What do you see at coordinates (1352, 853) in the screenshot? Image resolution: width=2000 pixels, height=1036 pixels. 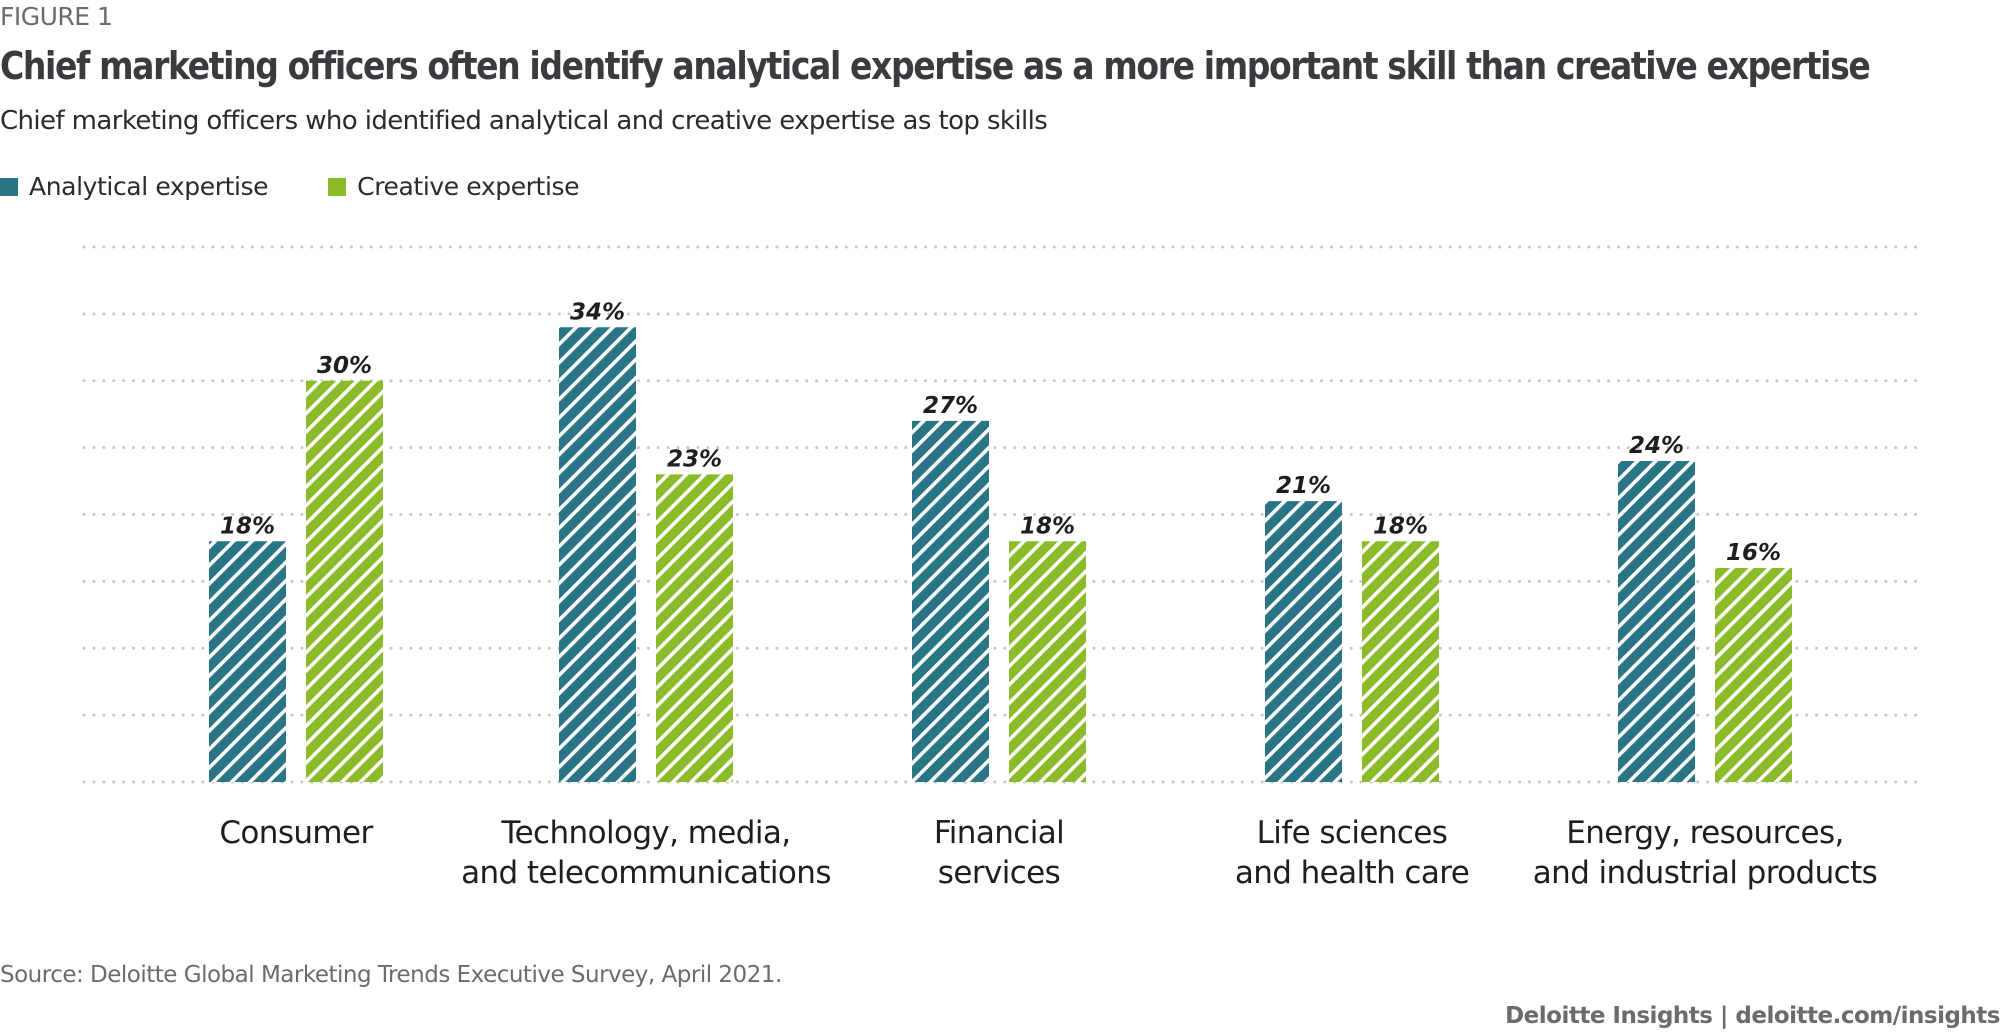 I see `category-label: Life sciences and health care` at bounding box center [1352, 853].